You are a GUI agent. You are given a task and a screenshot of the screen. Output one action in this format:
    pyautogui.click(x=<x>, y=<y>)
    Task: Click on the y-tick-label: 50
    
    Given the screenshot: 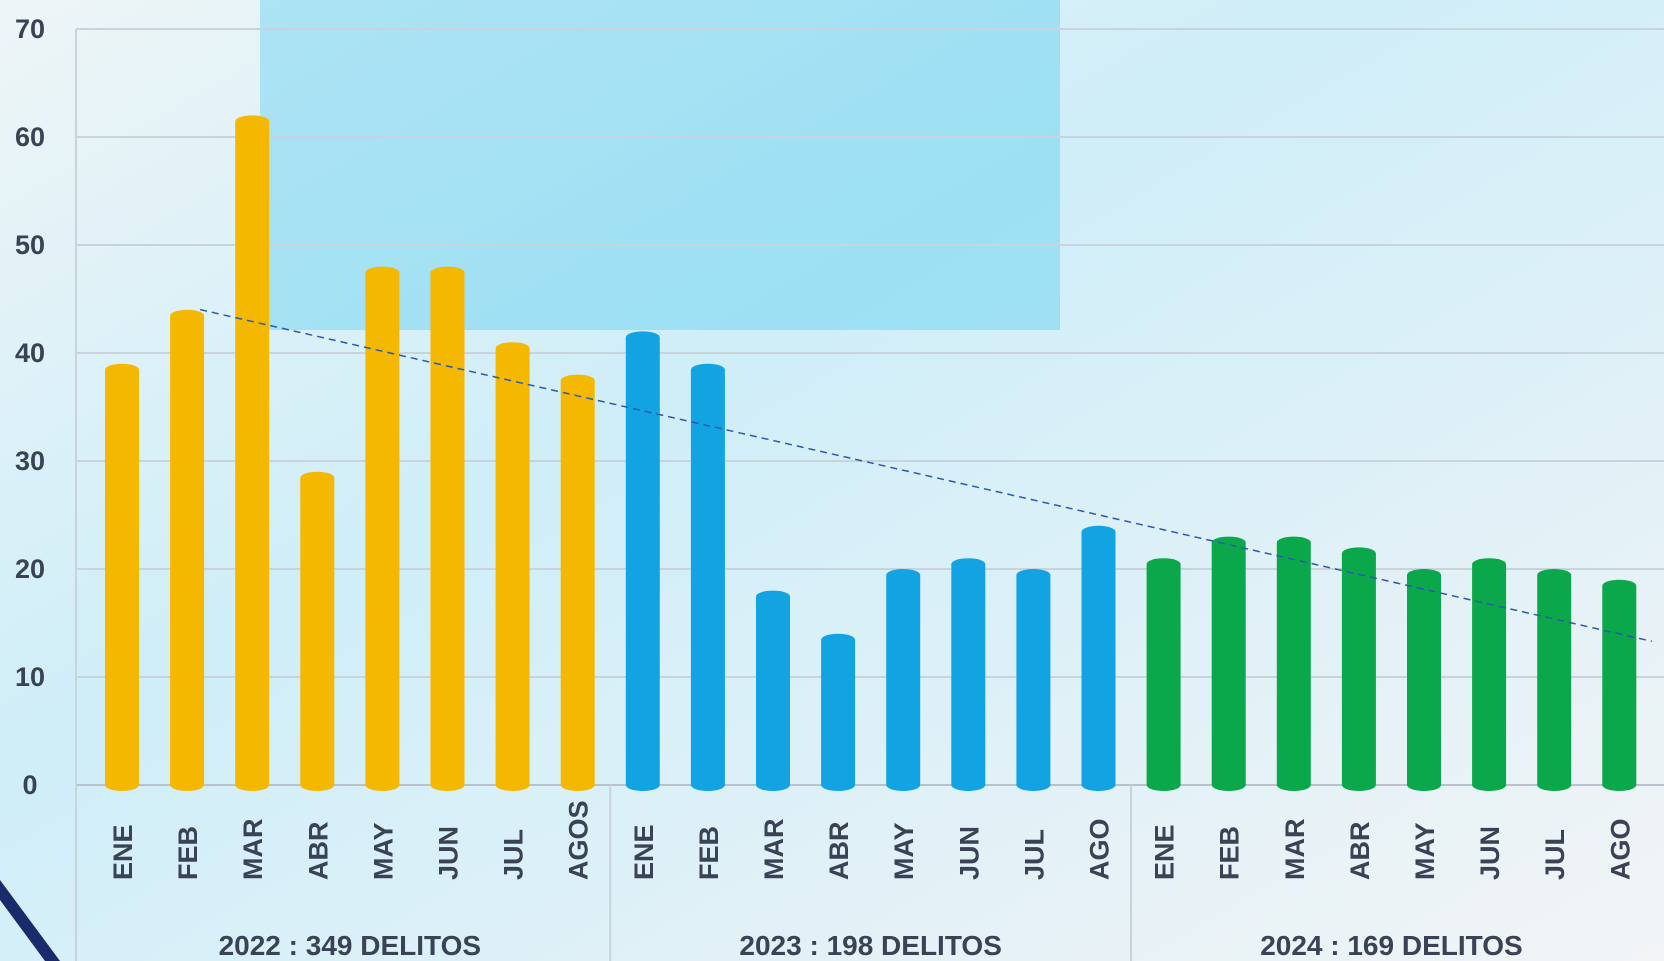 What is the action you would take?
    pyautogui.click(x=30, y=245)
    